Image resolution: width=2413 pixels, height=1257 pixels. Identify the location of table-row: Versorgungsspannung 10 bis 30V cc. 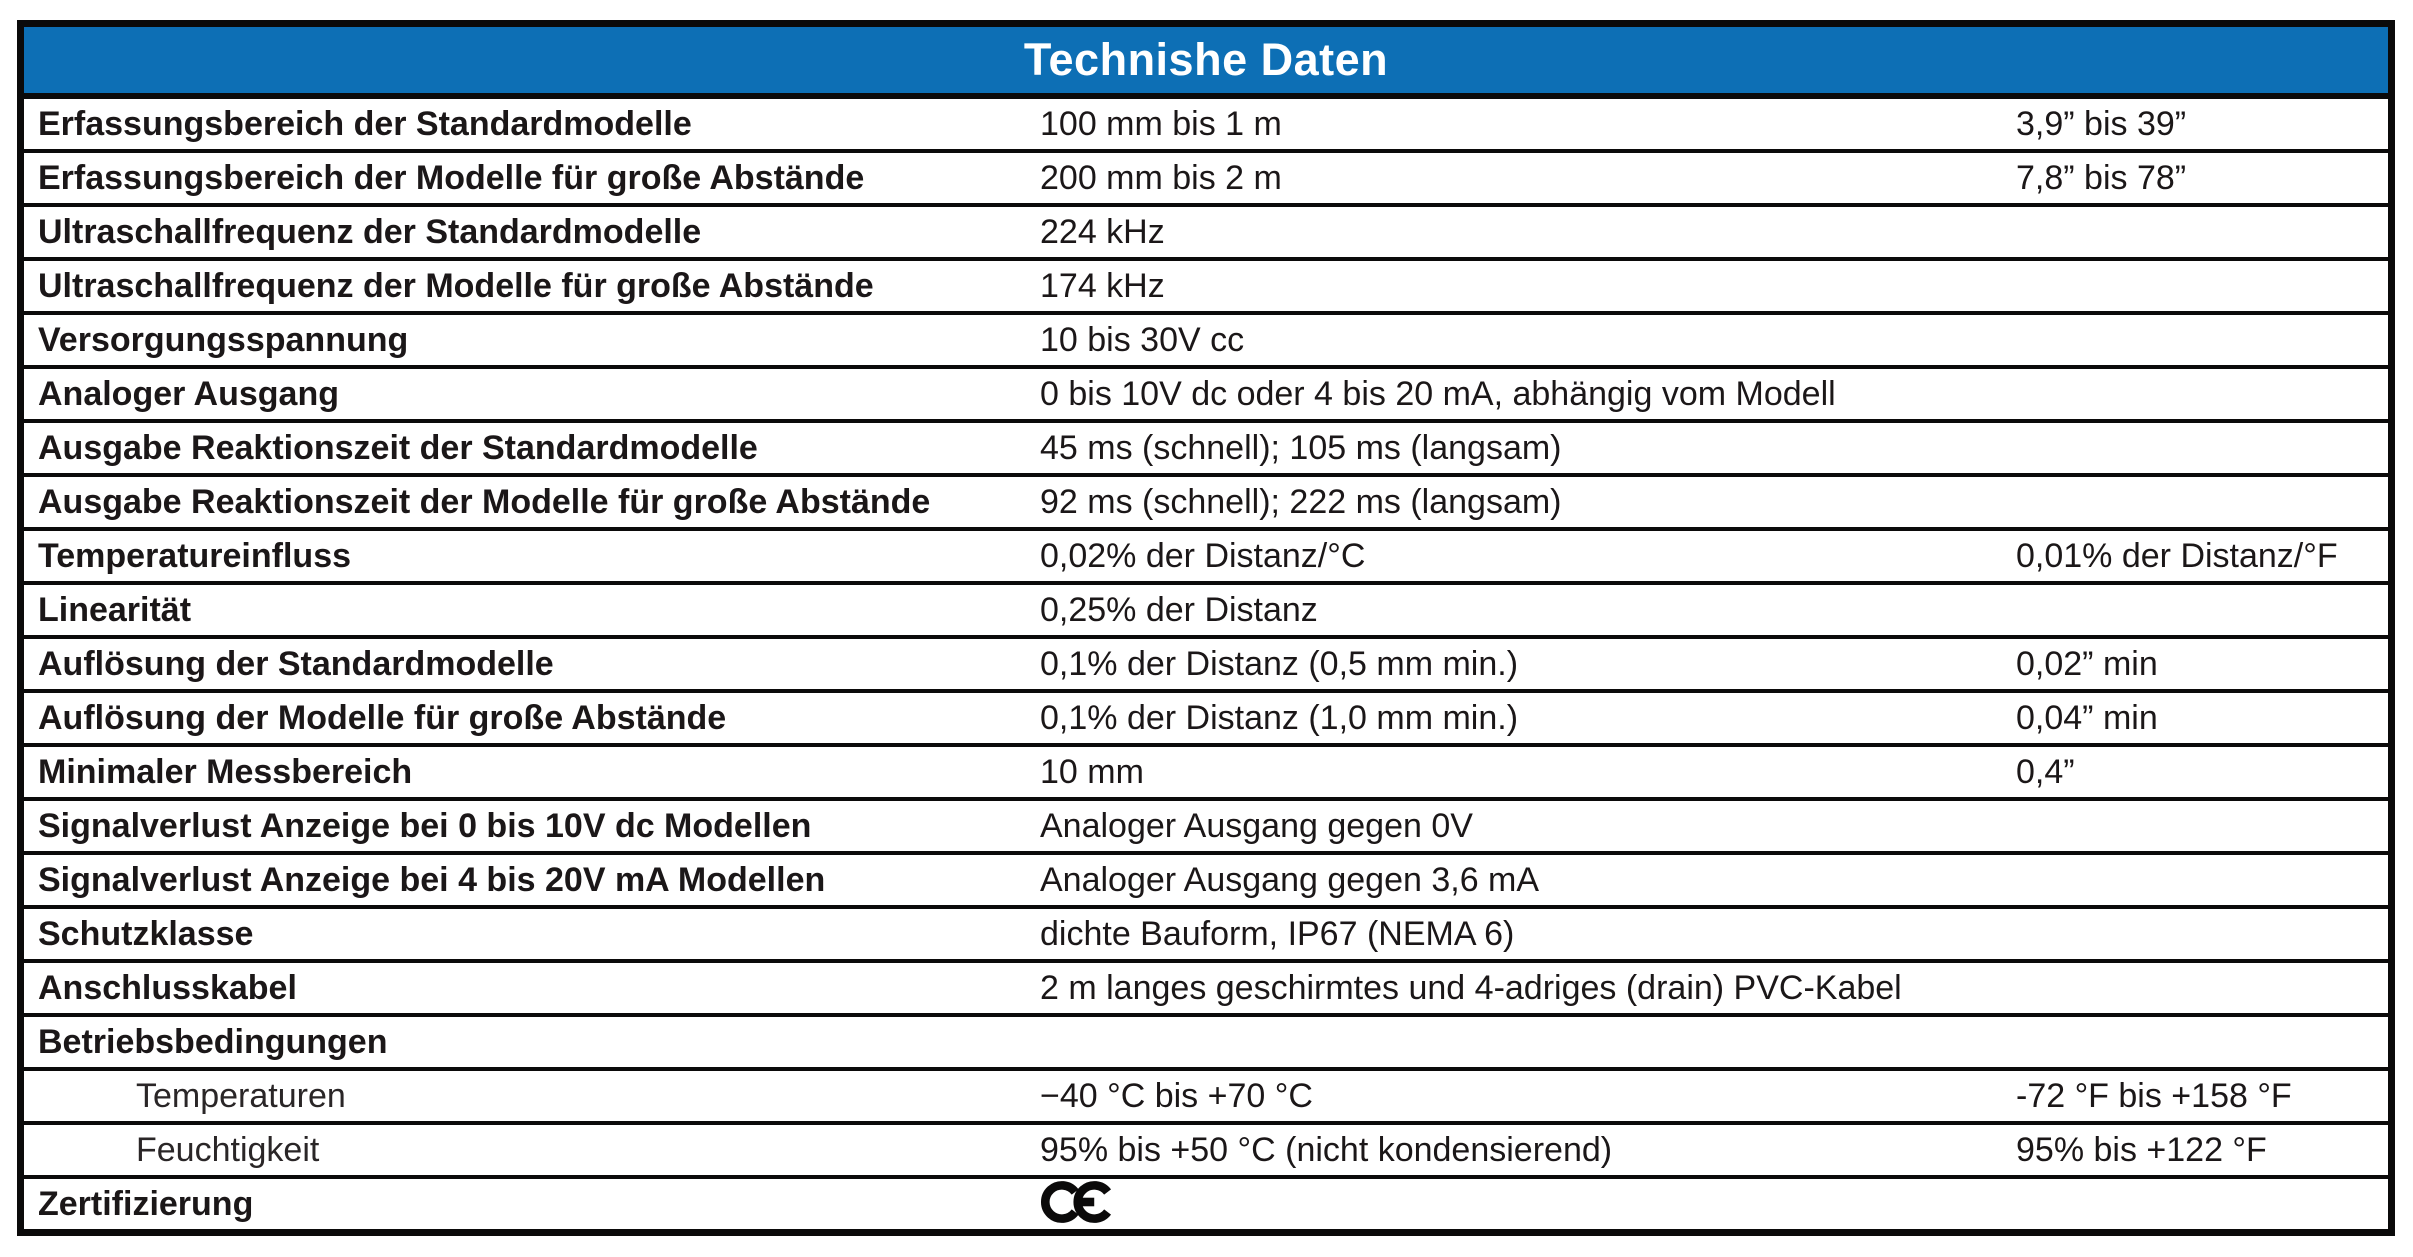
(1206, 338).